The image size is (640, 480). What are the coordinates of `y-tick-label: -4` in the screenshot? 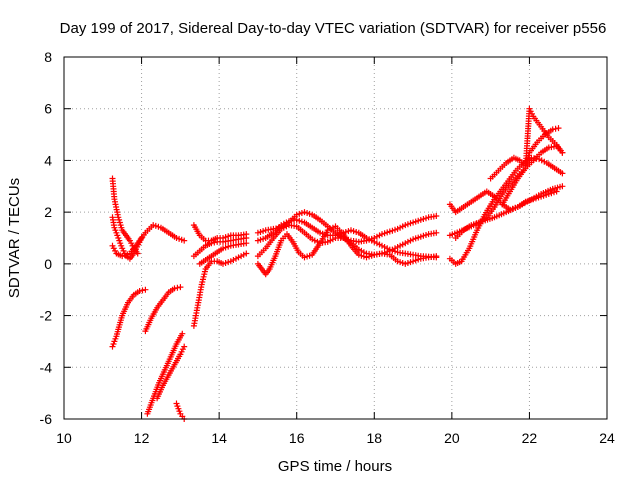 It's located at (46, 367).